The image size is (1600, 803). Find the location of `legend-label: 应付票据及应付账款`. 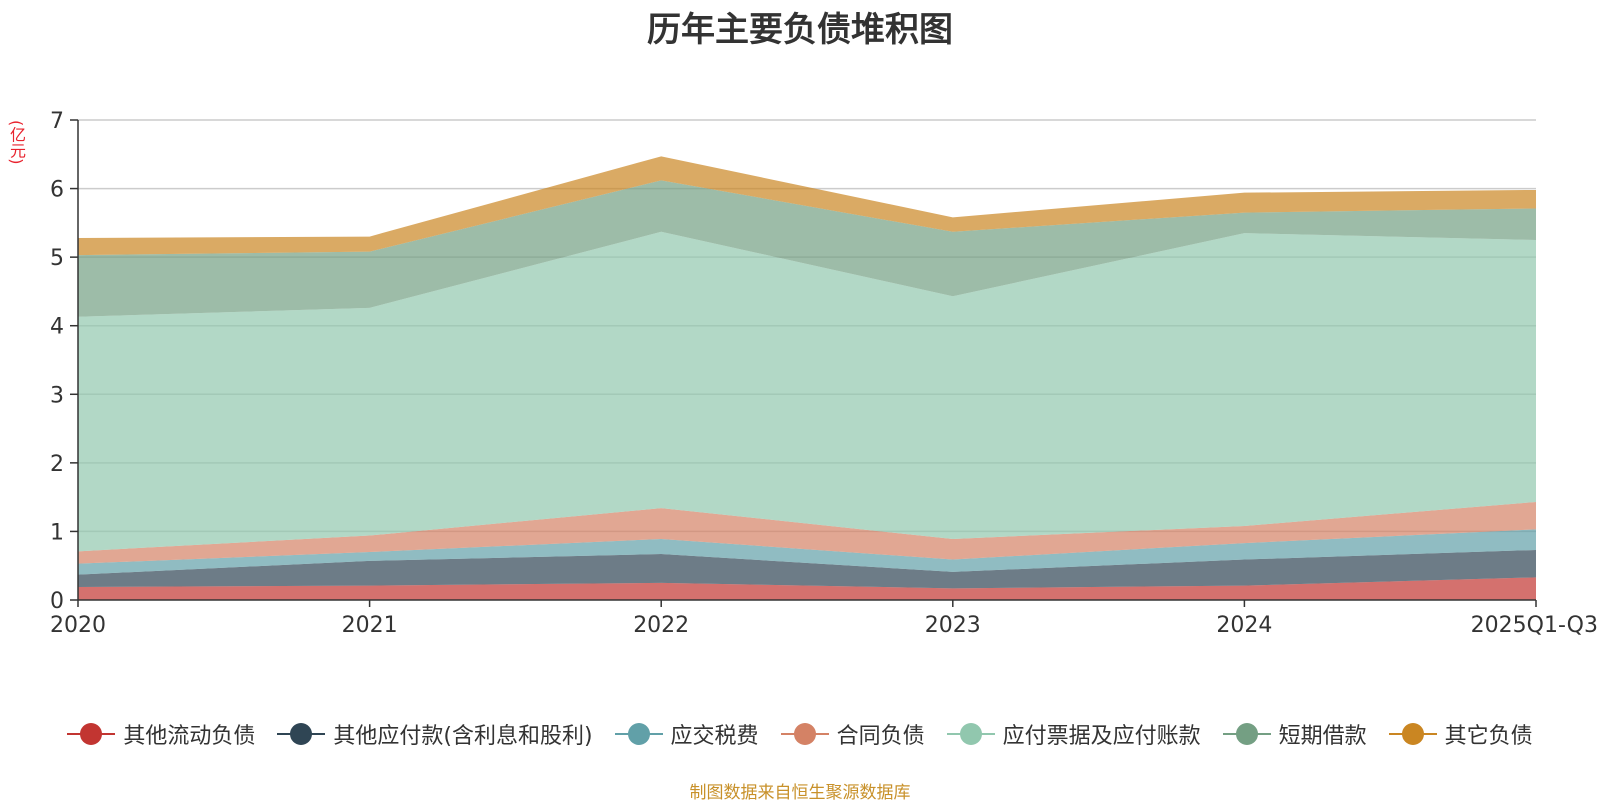

legend-label: 应付票据及应付账款 is located at coordinates (1101, 736).